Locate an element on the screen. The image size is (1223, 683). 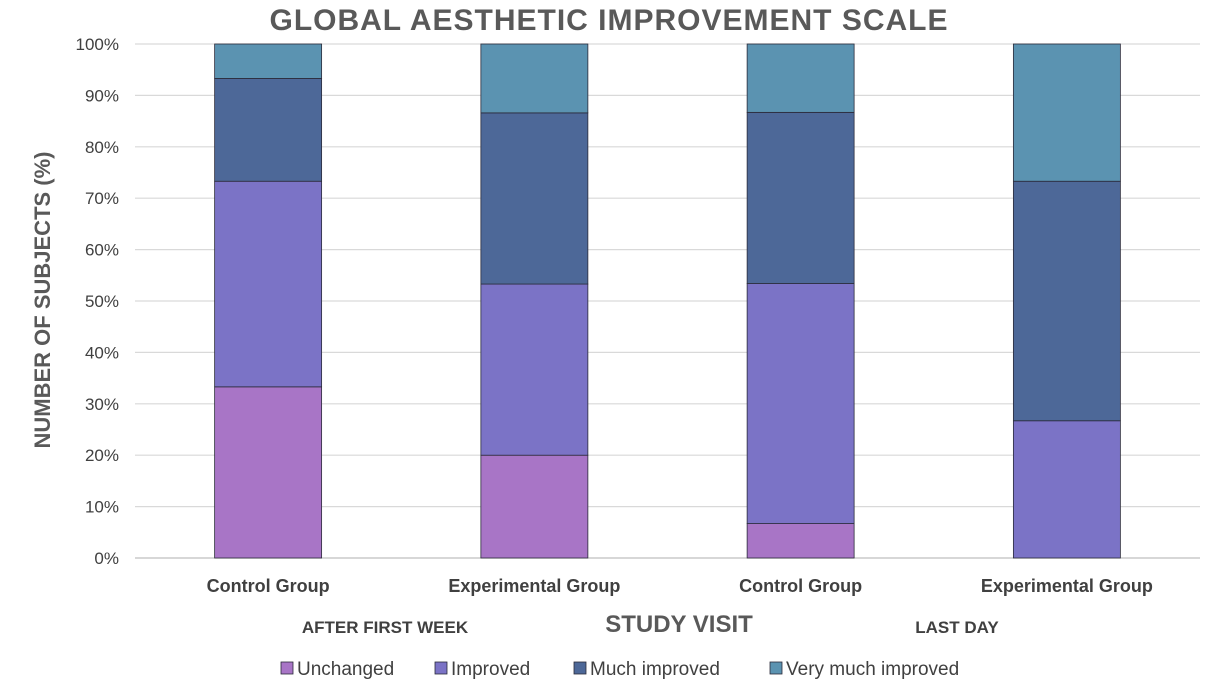
legend-label: Much improved is located at coordinates (655, 669).